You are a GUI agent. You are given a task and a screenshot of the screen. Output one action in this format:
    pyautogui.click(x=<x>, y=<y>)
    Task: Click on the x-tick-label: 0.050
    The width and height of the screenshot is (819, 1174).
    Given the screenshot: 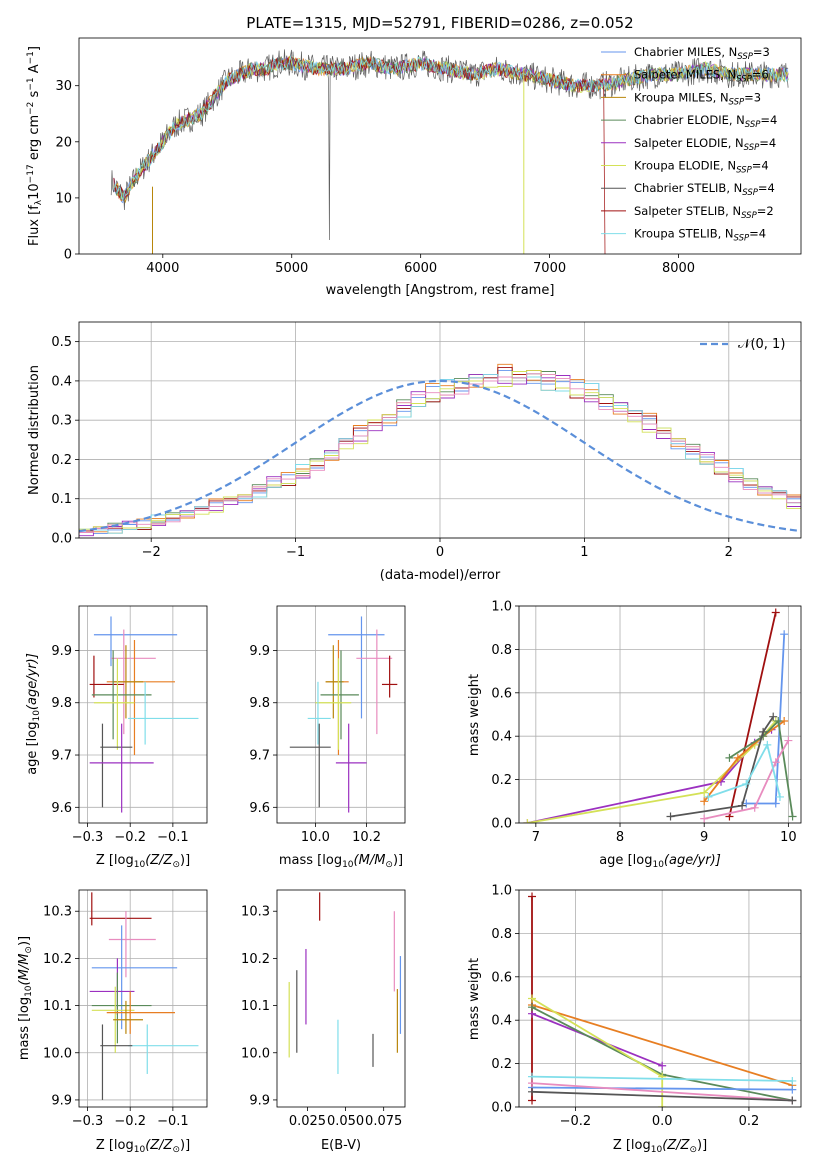 What is the action you would take?
    pyautogui.click(x=345, y=1121)
    